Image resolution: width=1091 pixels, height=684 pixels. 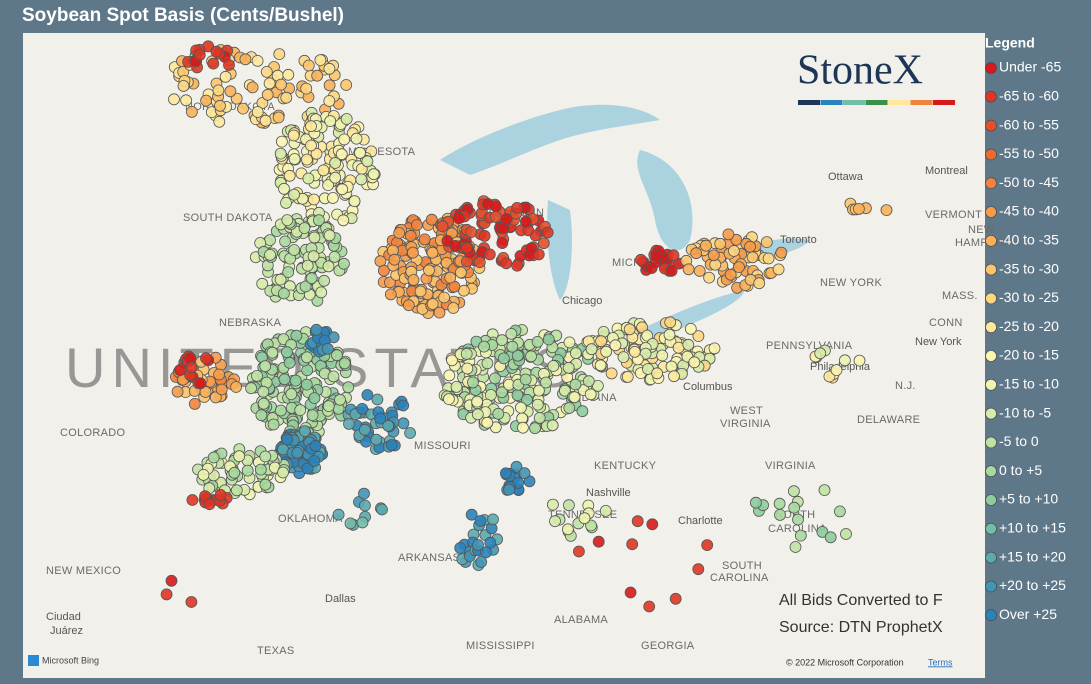 What do you see at coordinates (63, 617) in the screenshot?
I see `map-label: Ciudad` at bounding box center [63, 617].